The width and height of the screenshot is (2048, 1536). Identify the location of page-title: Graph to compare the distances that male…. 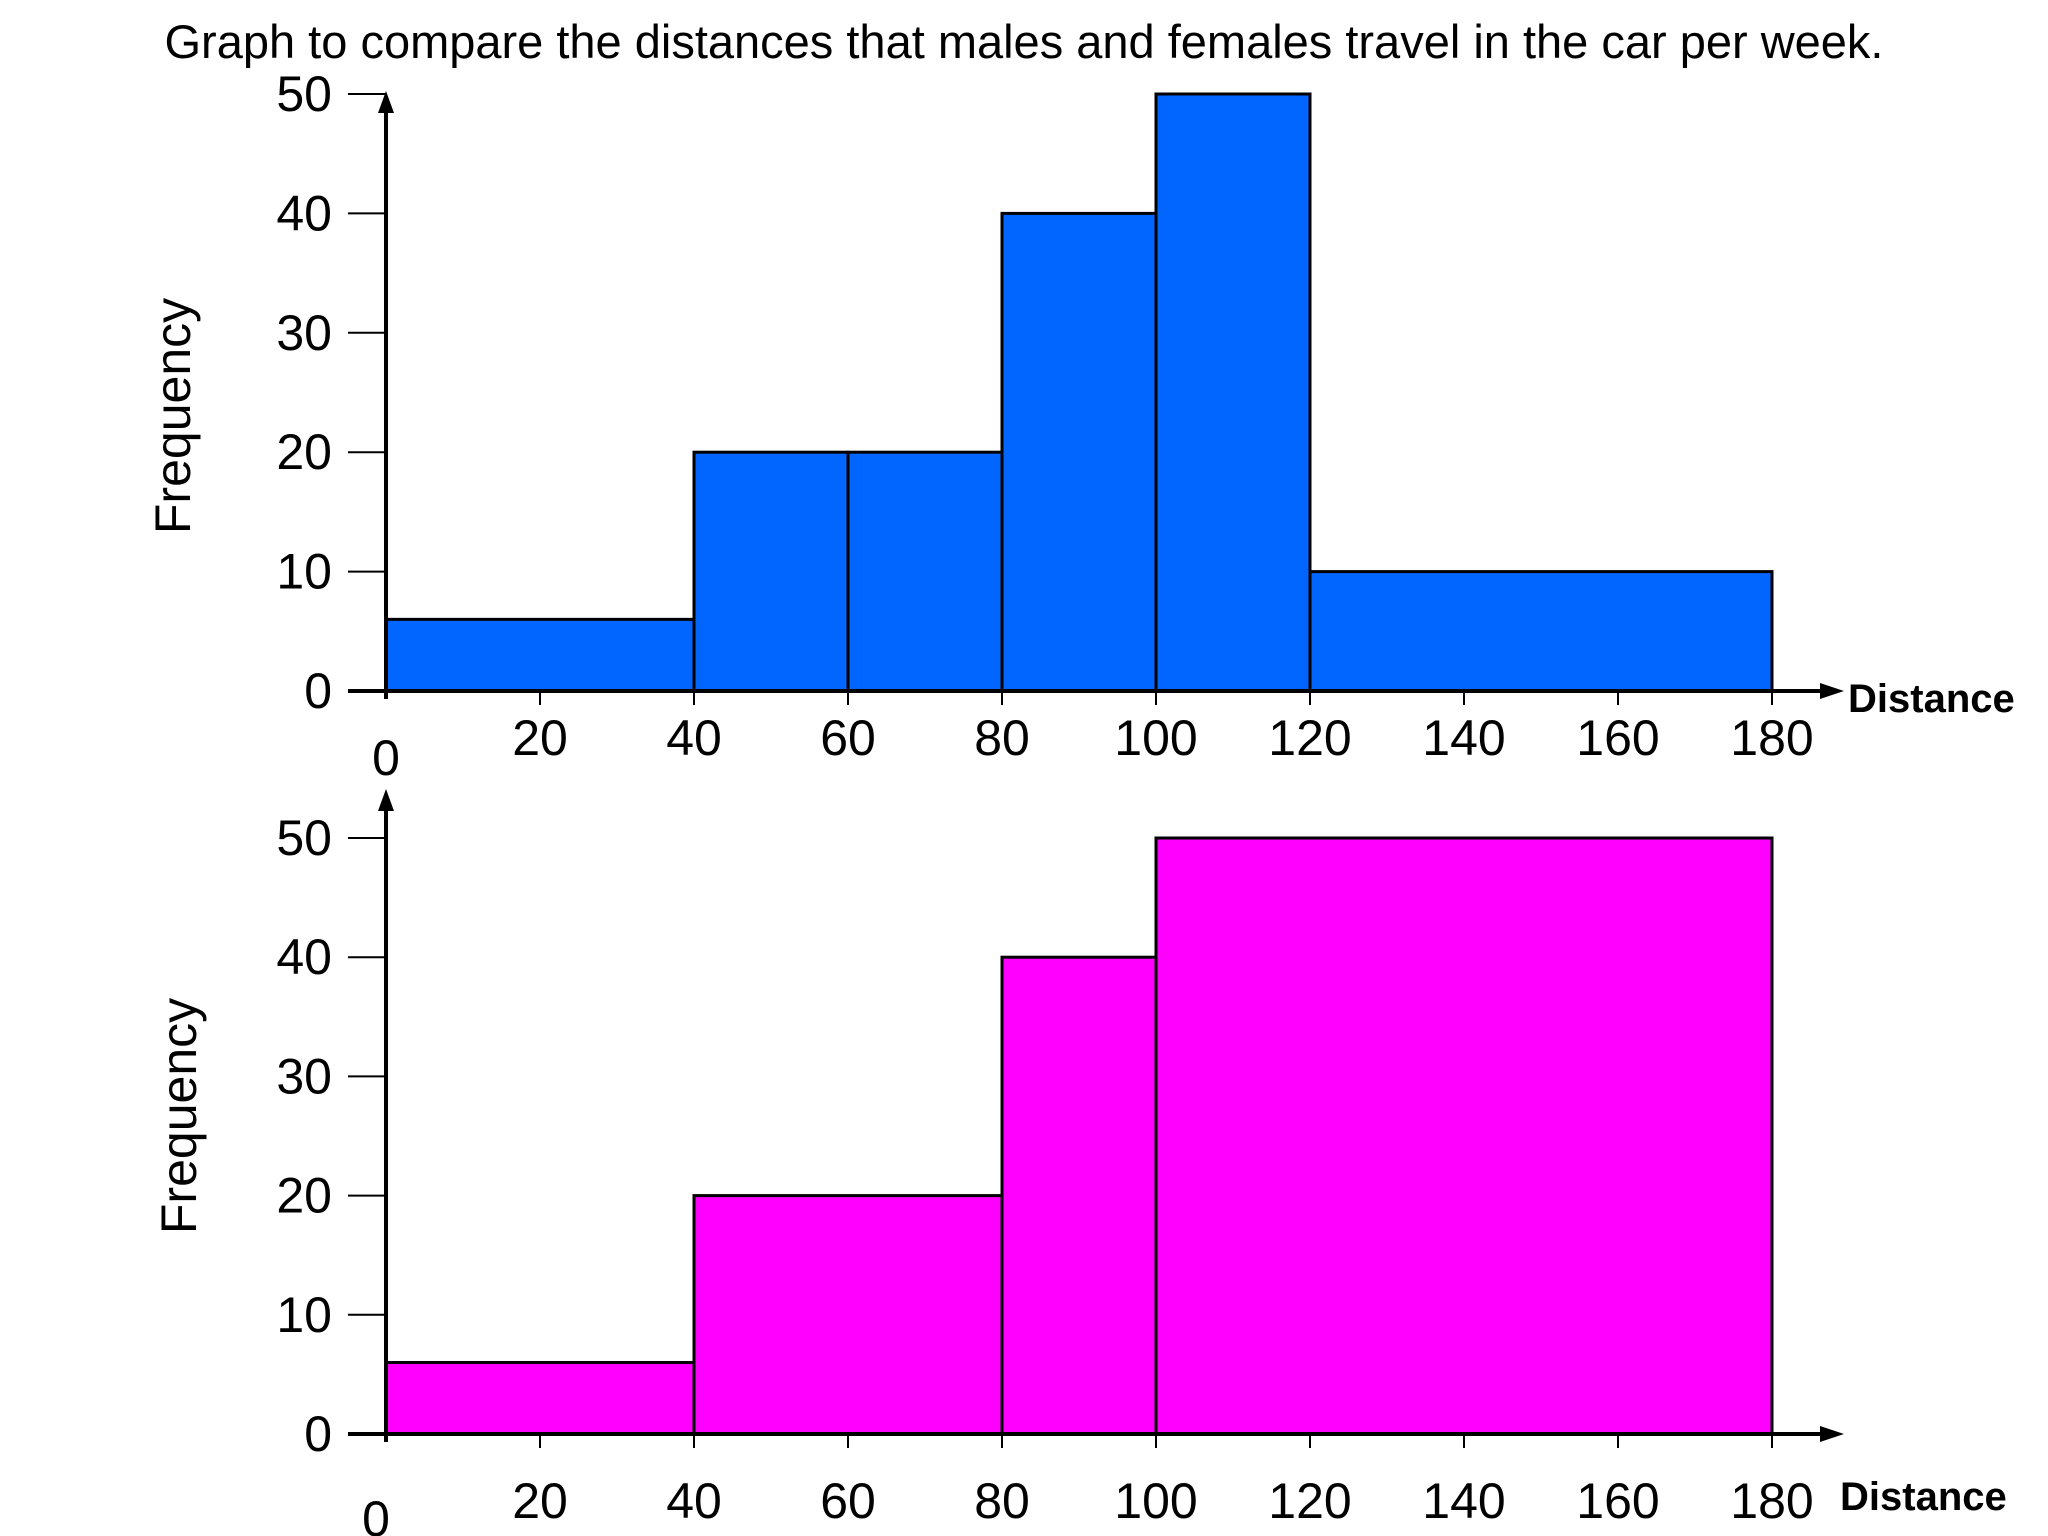
(1024, 41).